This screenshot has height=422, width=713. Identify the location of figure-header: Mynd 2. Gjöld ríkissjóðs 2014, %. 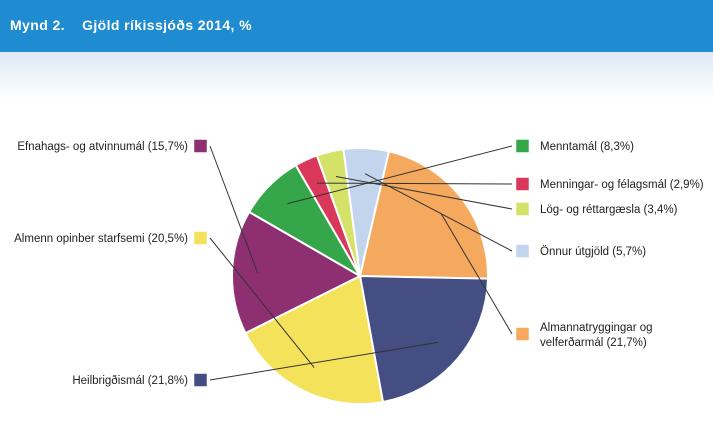
(356, 26).